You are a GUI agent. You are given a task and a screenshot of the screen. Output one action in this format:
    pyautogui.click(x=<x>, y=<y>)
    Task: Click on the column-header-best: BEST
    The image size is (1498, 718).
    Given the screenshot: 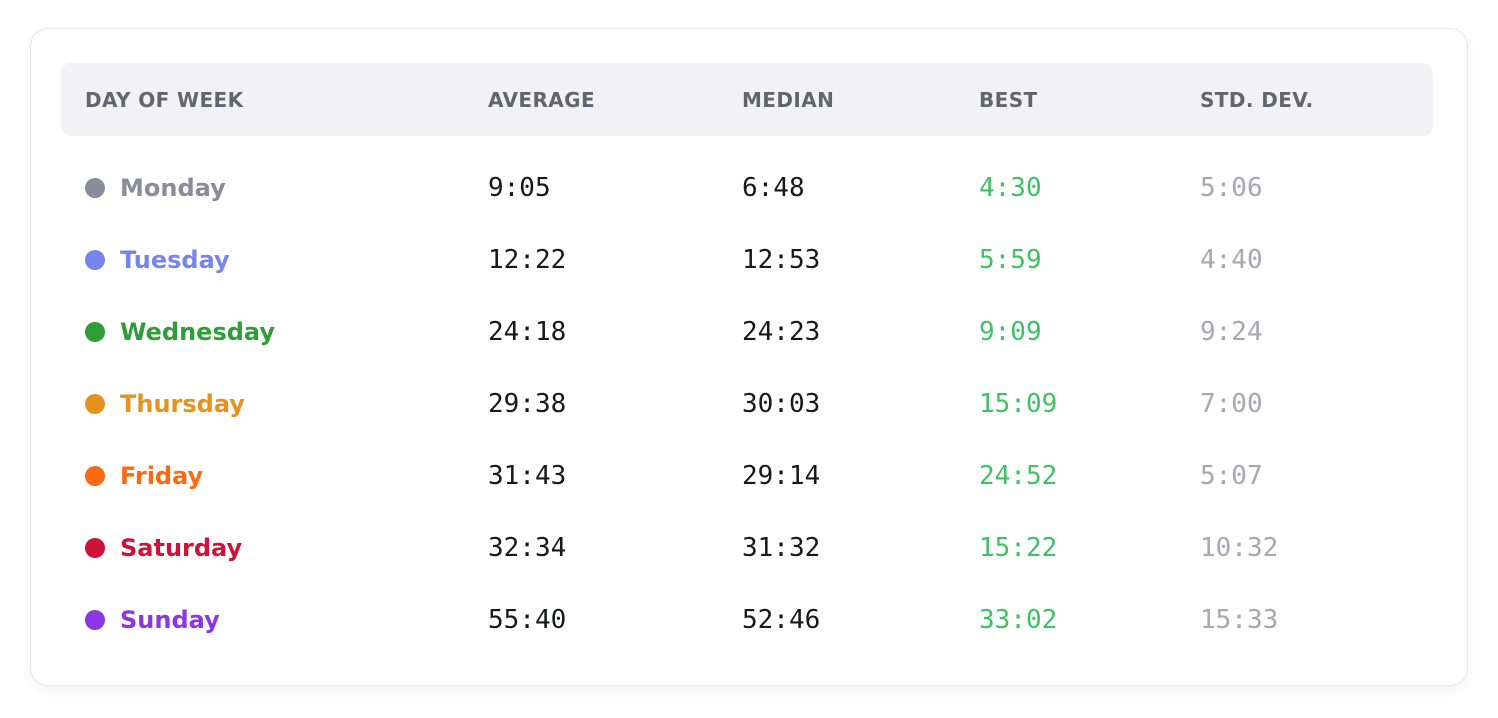 What is the action you would take?
    pyautogui.click(x=1008, y=99)
    